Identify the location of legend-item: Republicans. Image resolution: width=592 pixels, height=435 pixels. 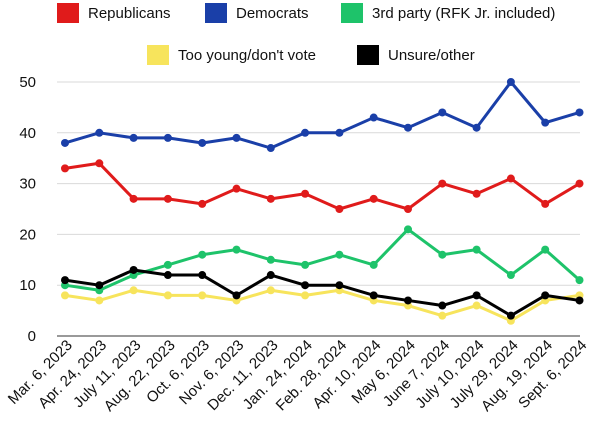
(114, 13).